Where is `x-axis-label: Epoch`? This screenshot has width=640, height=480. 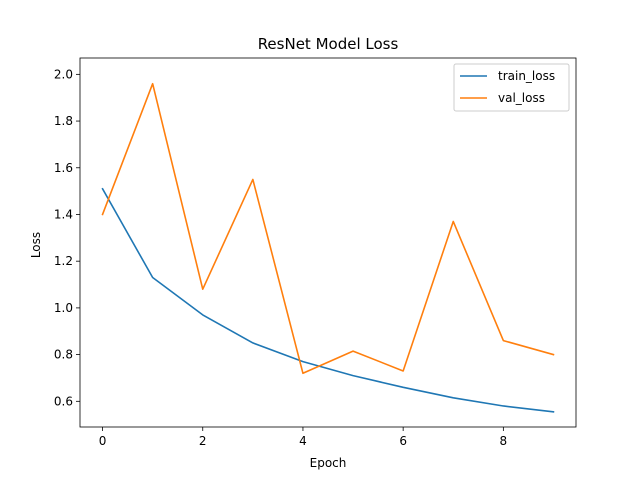
x-axis-label: Epoch is located at coordinates (328, 463).